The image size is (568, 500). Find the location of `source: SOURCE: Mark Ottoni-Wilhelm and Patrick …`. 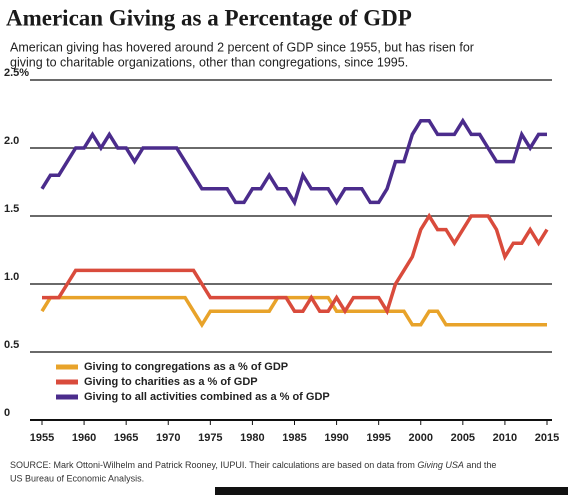

source: SOURCE: Mark Ottoni-Wilhelm and Patrick … is located at coordinates (253, 465).